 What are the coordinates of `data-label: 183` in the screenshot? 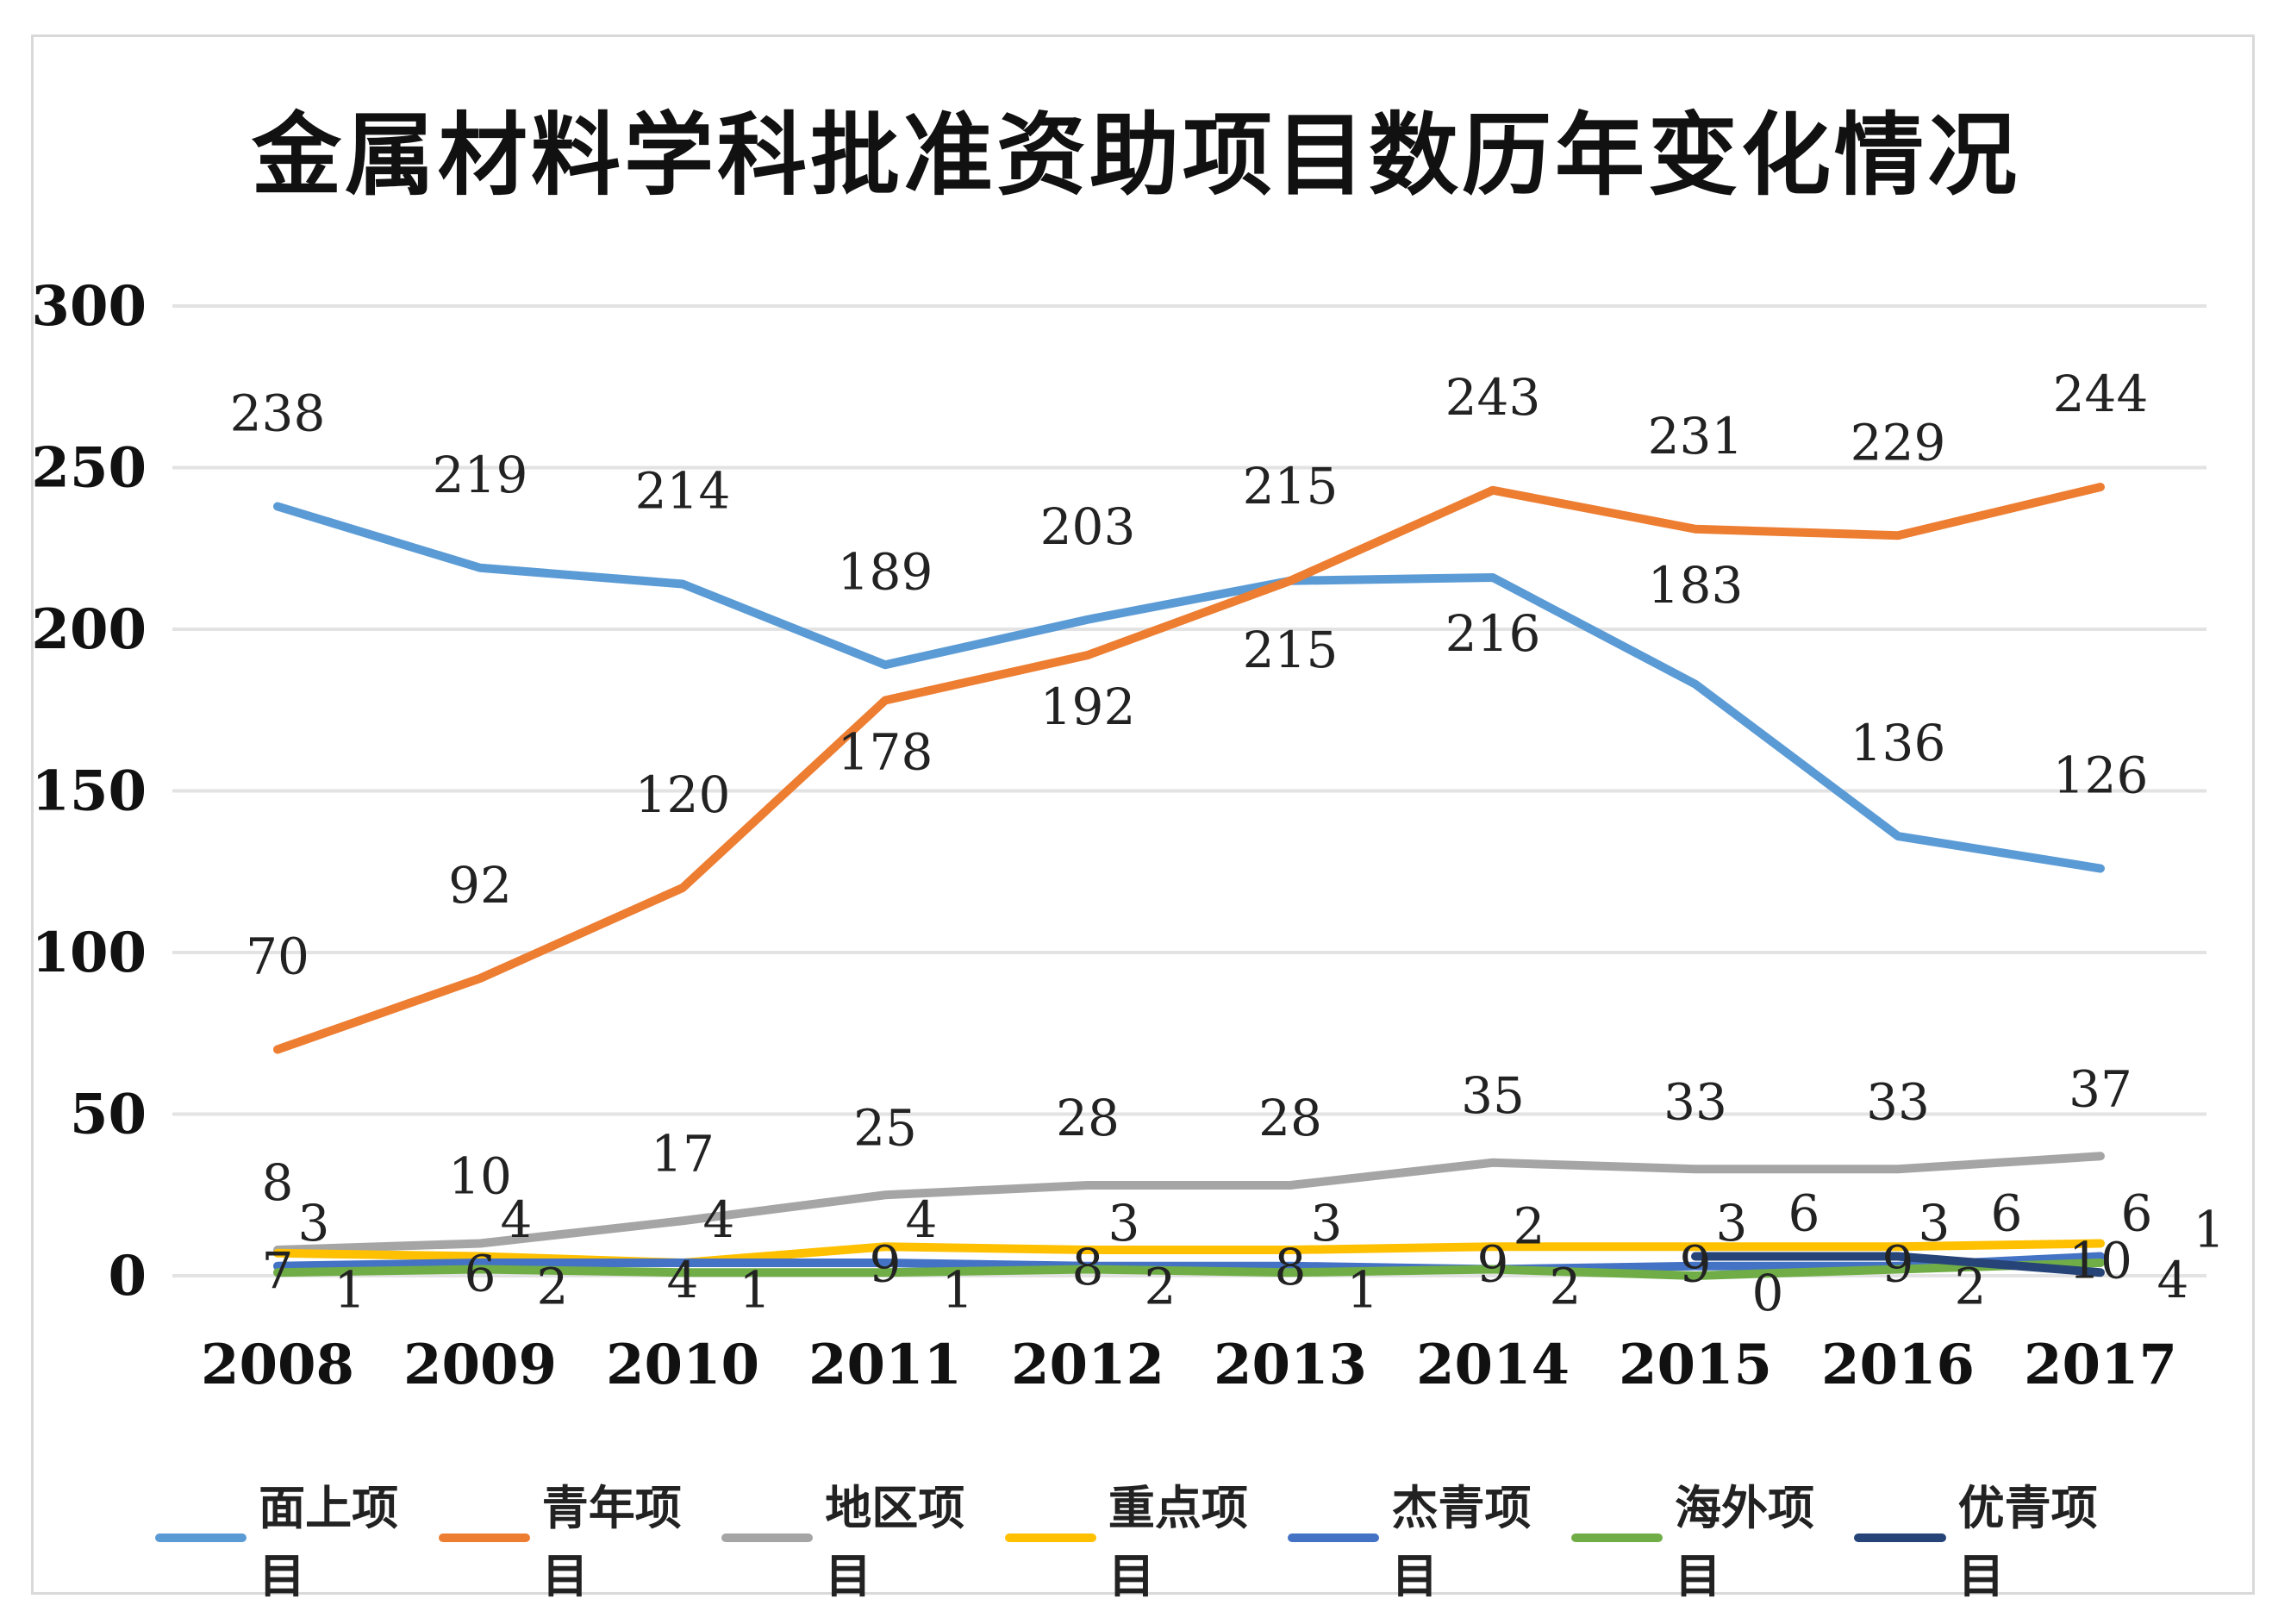 It's located at (1696, 586).